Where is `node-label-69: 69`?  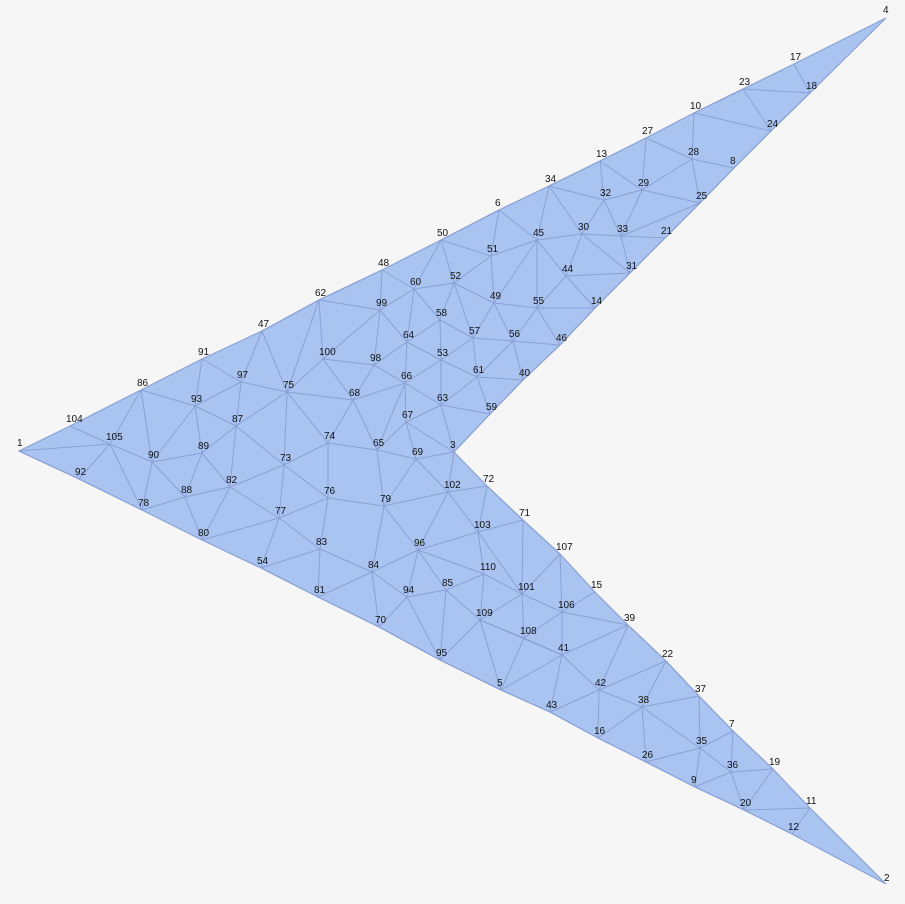
node-label-69: 69 is located at coordinates (418, 452).